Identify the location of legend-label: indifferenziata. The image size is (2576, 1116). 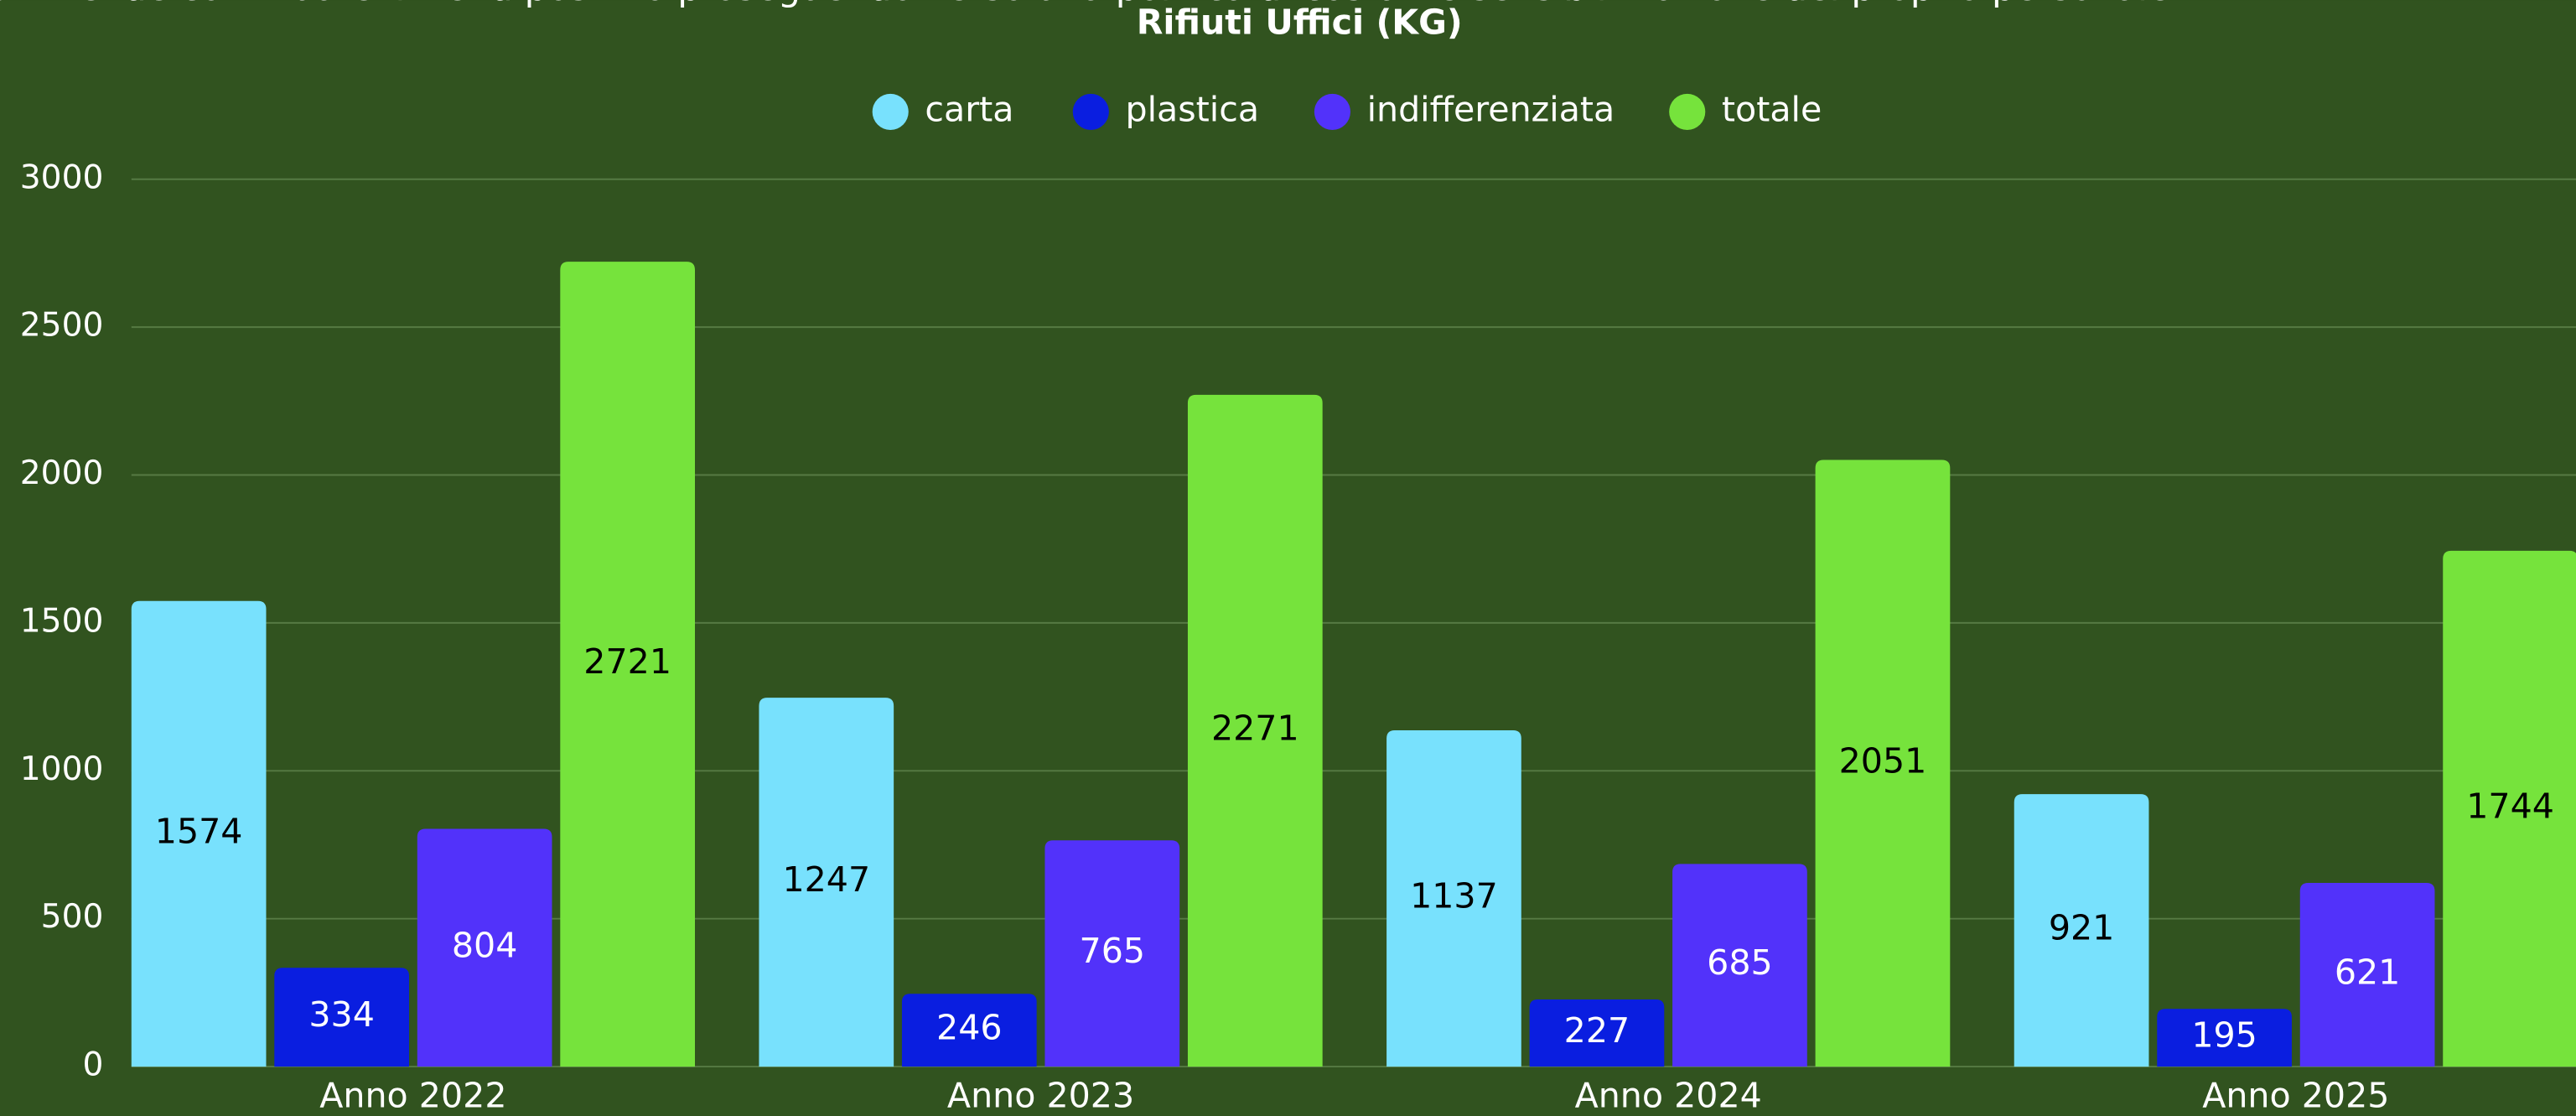
(1491, 109).